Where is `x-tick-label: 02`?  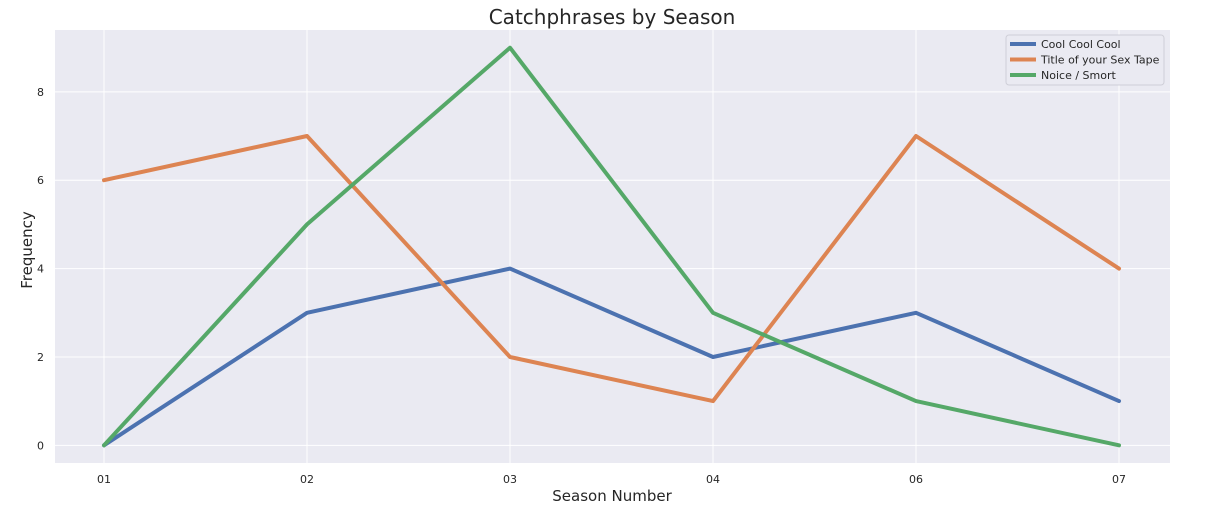 x-tick-label: 02 is located at coordinates (307, 479).